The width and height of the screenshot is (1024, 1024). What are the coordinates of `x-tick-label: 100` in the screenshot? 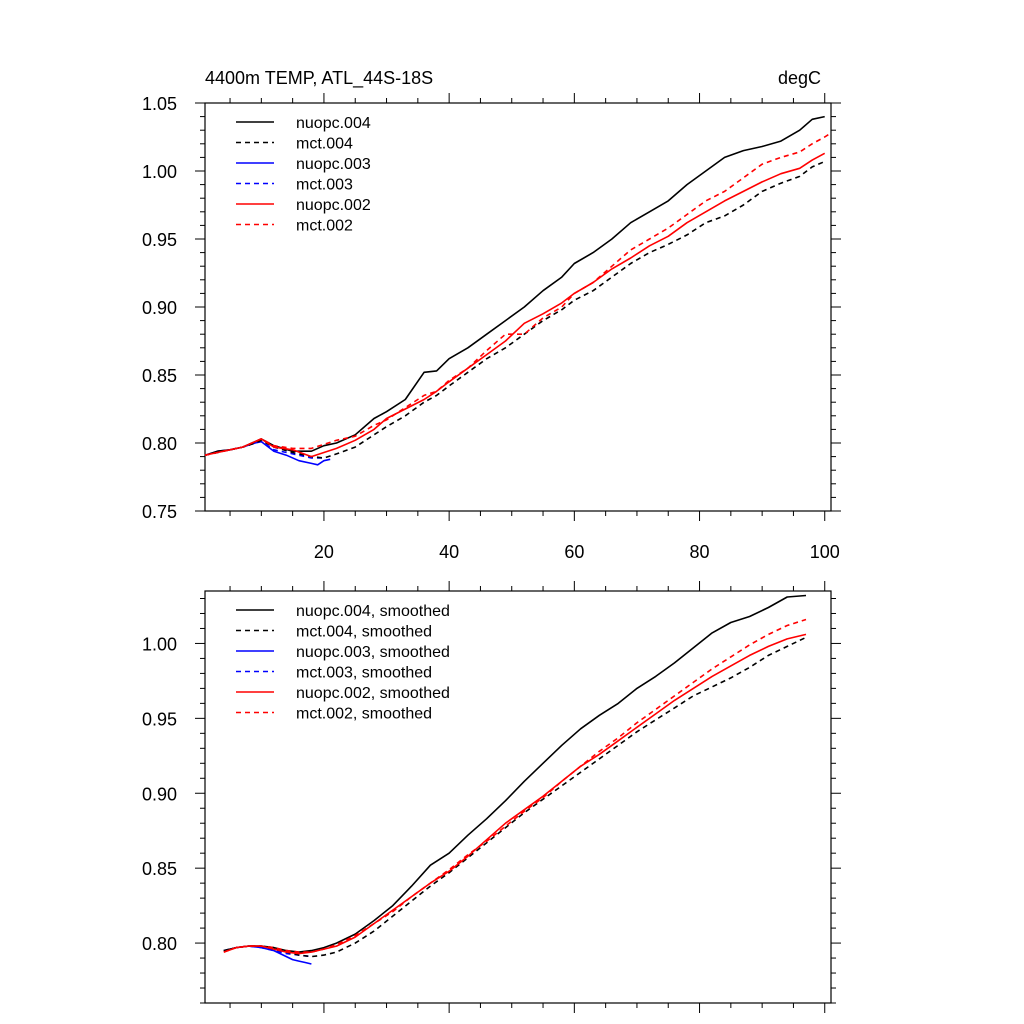 It's located at (825, 552).